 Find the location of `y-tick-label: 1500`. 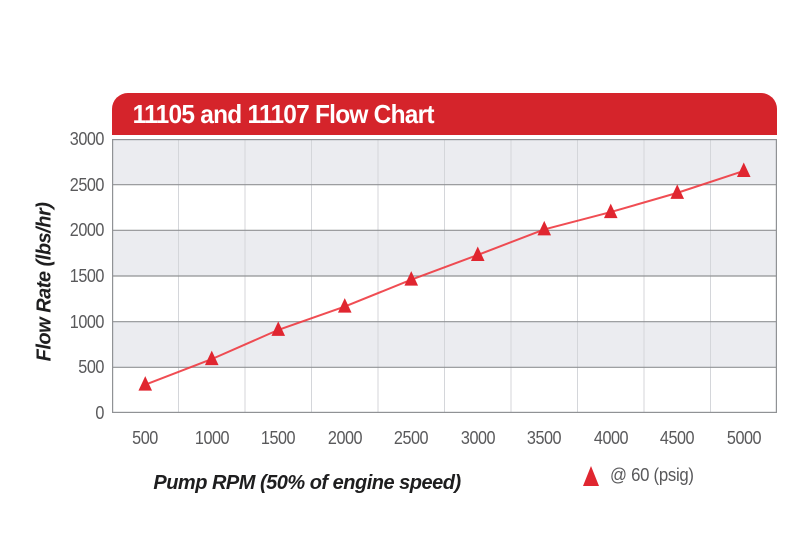

y-tick-label: 1500 is located at coordinates (87, 276).